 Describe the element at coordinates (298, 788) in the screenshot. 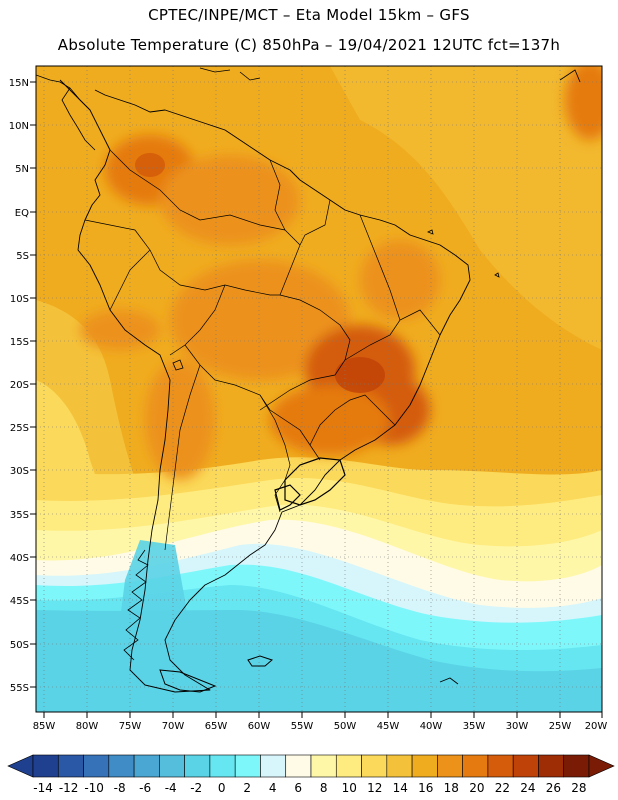

I see `legend-label: 6` at that location.